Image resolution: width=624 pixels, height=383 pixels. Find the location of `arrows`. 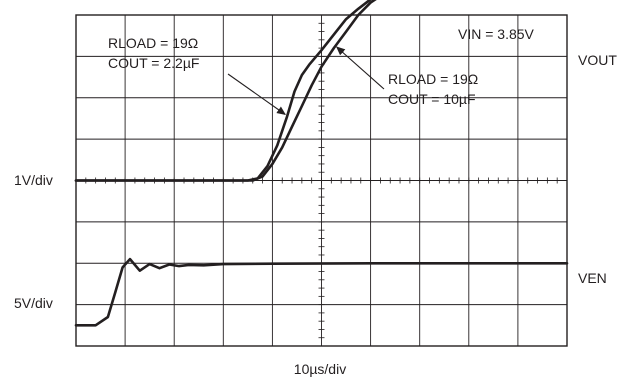

arrows is located at coordinates (306, 80).